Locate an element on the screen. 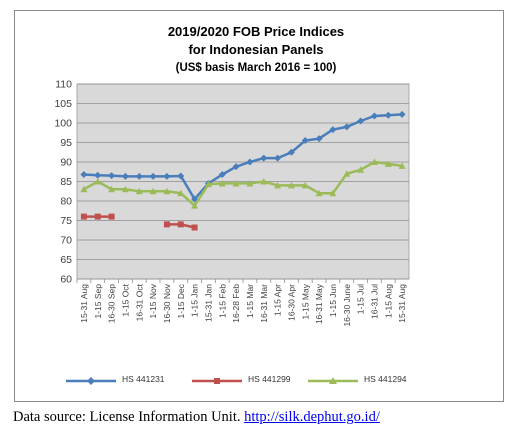  y-tick-label: 85 is located at coordinates (66, 182).